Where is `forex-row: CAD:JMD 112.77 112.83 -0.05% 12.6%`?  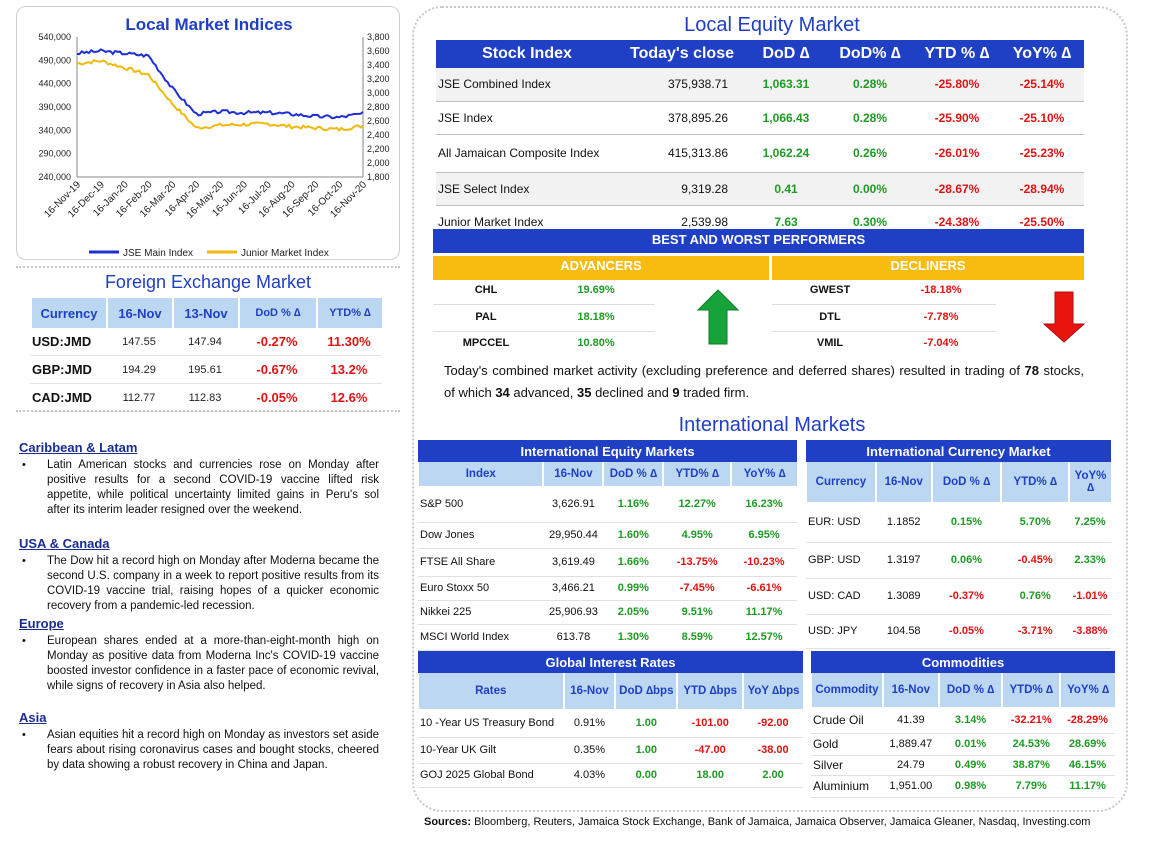
forex-row: CAD:JMD 112.77 112.83 -0.05% 12.6% is located at coordinates (206, 398).